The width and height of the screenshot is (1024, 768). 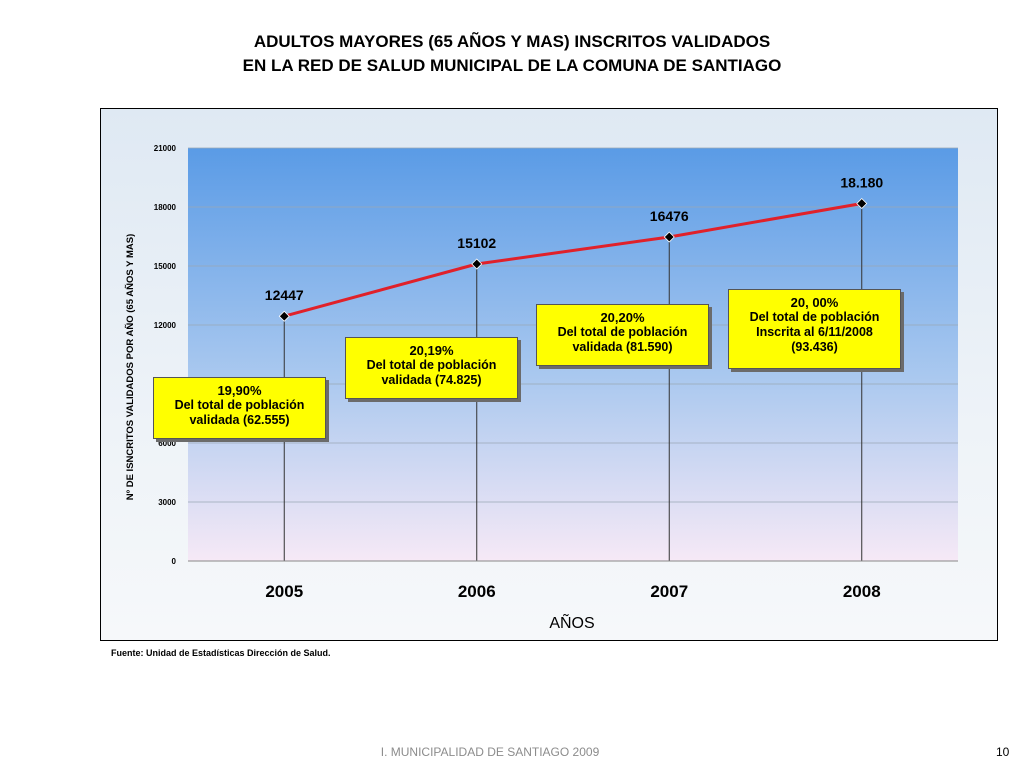 I want to click on data-points, so click(x=573, y=259).